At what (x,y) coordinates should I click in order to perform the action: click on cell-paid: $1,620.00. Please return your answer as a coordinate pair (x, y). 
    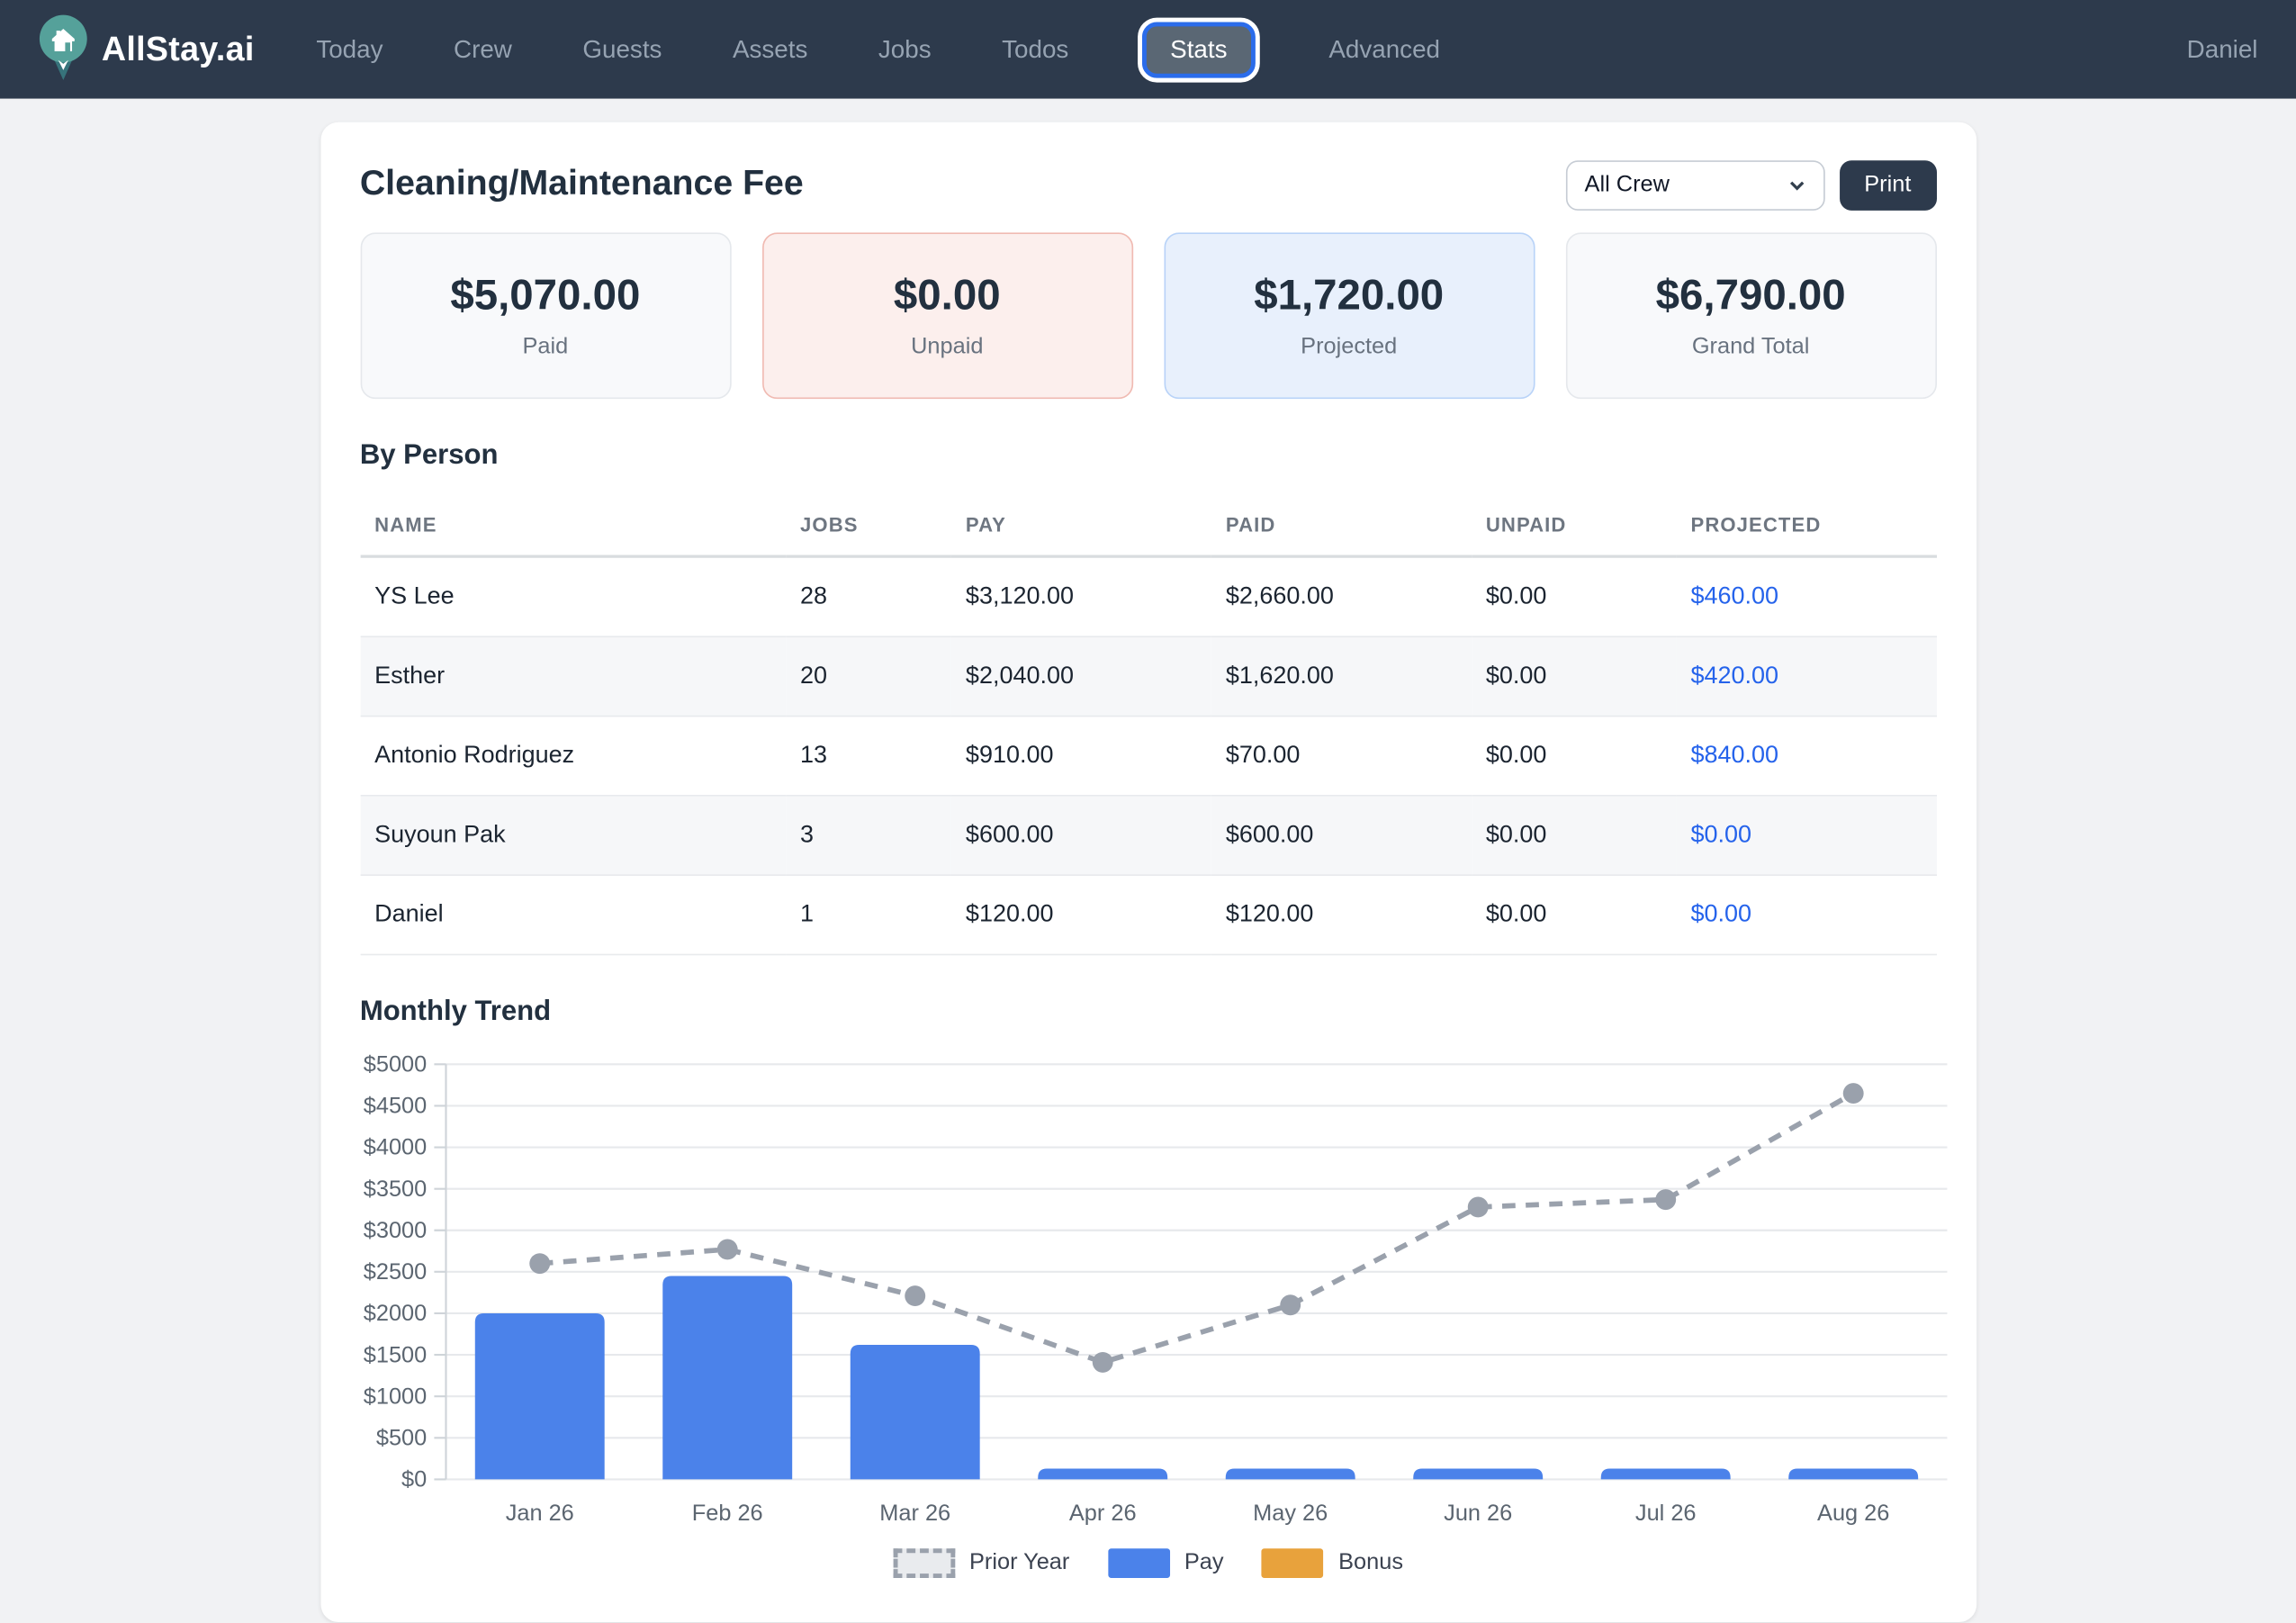
    Looking at the image, I should click on (1341, 676).